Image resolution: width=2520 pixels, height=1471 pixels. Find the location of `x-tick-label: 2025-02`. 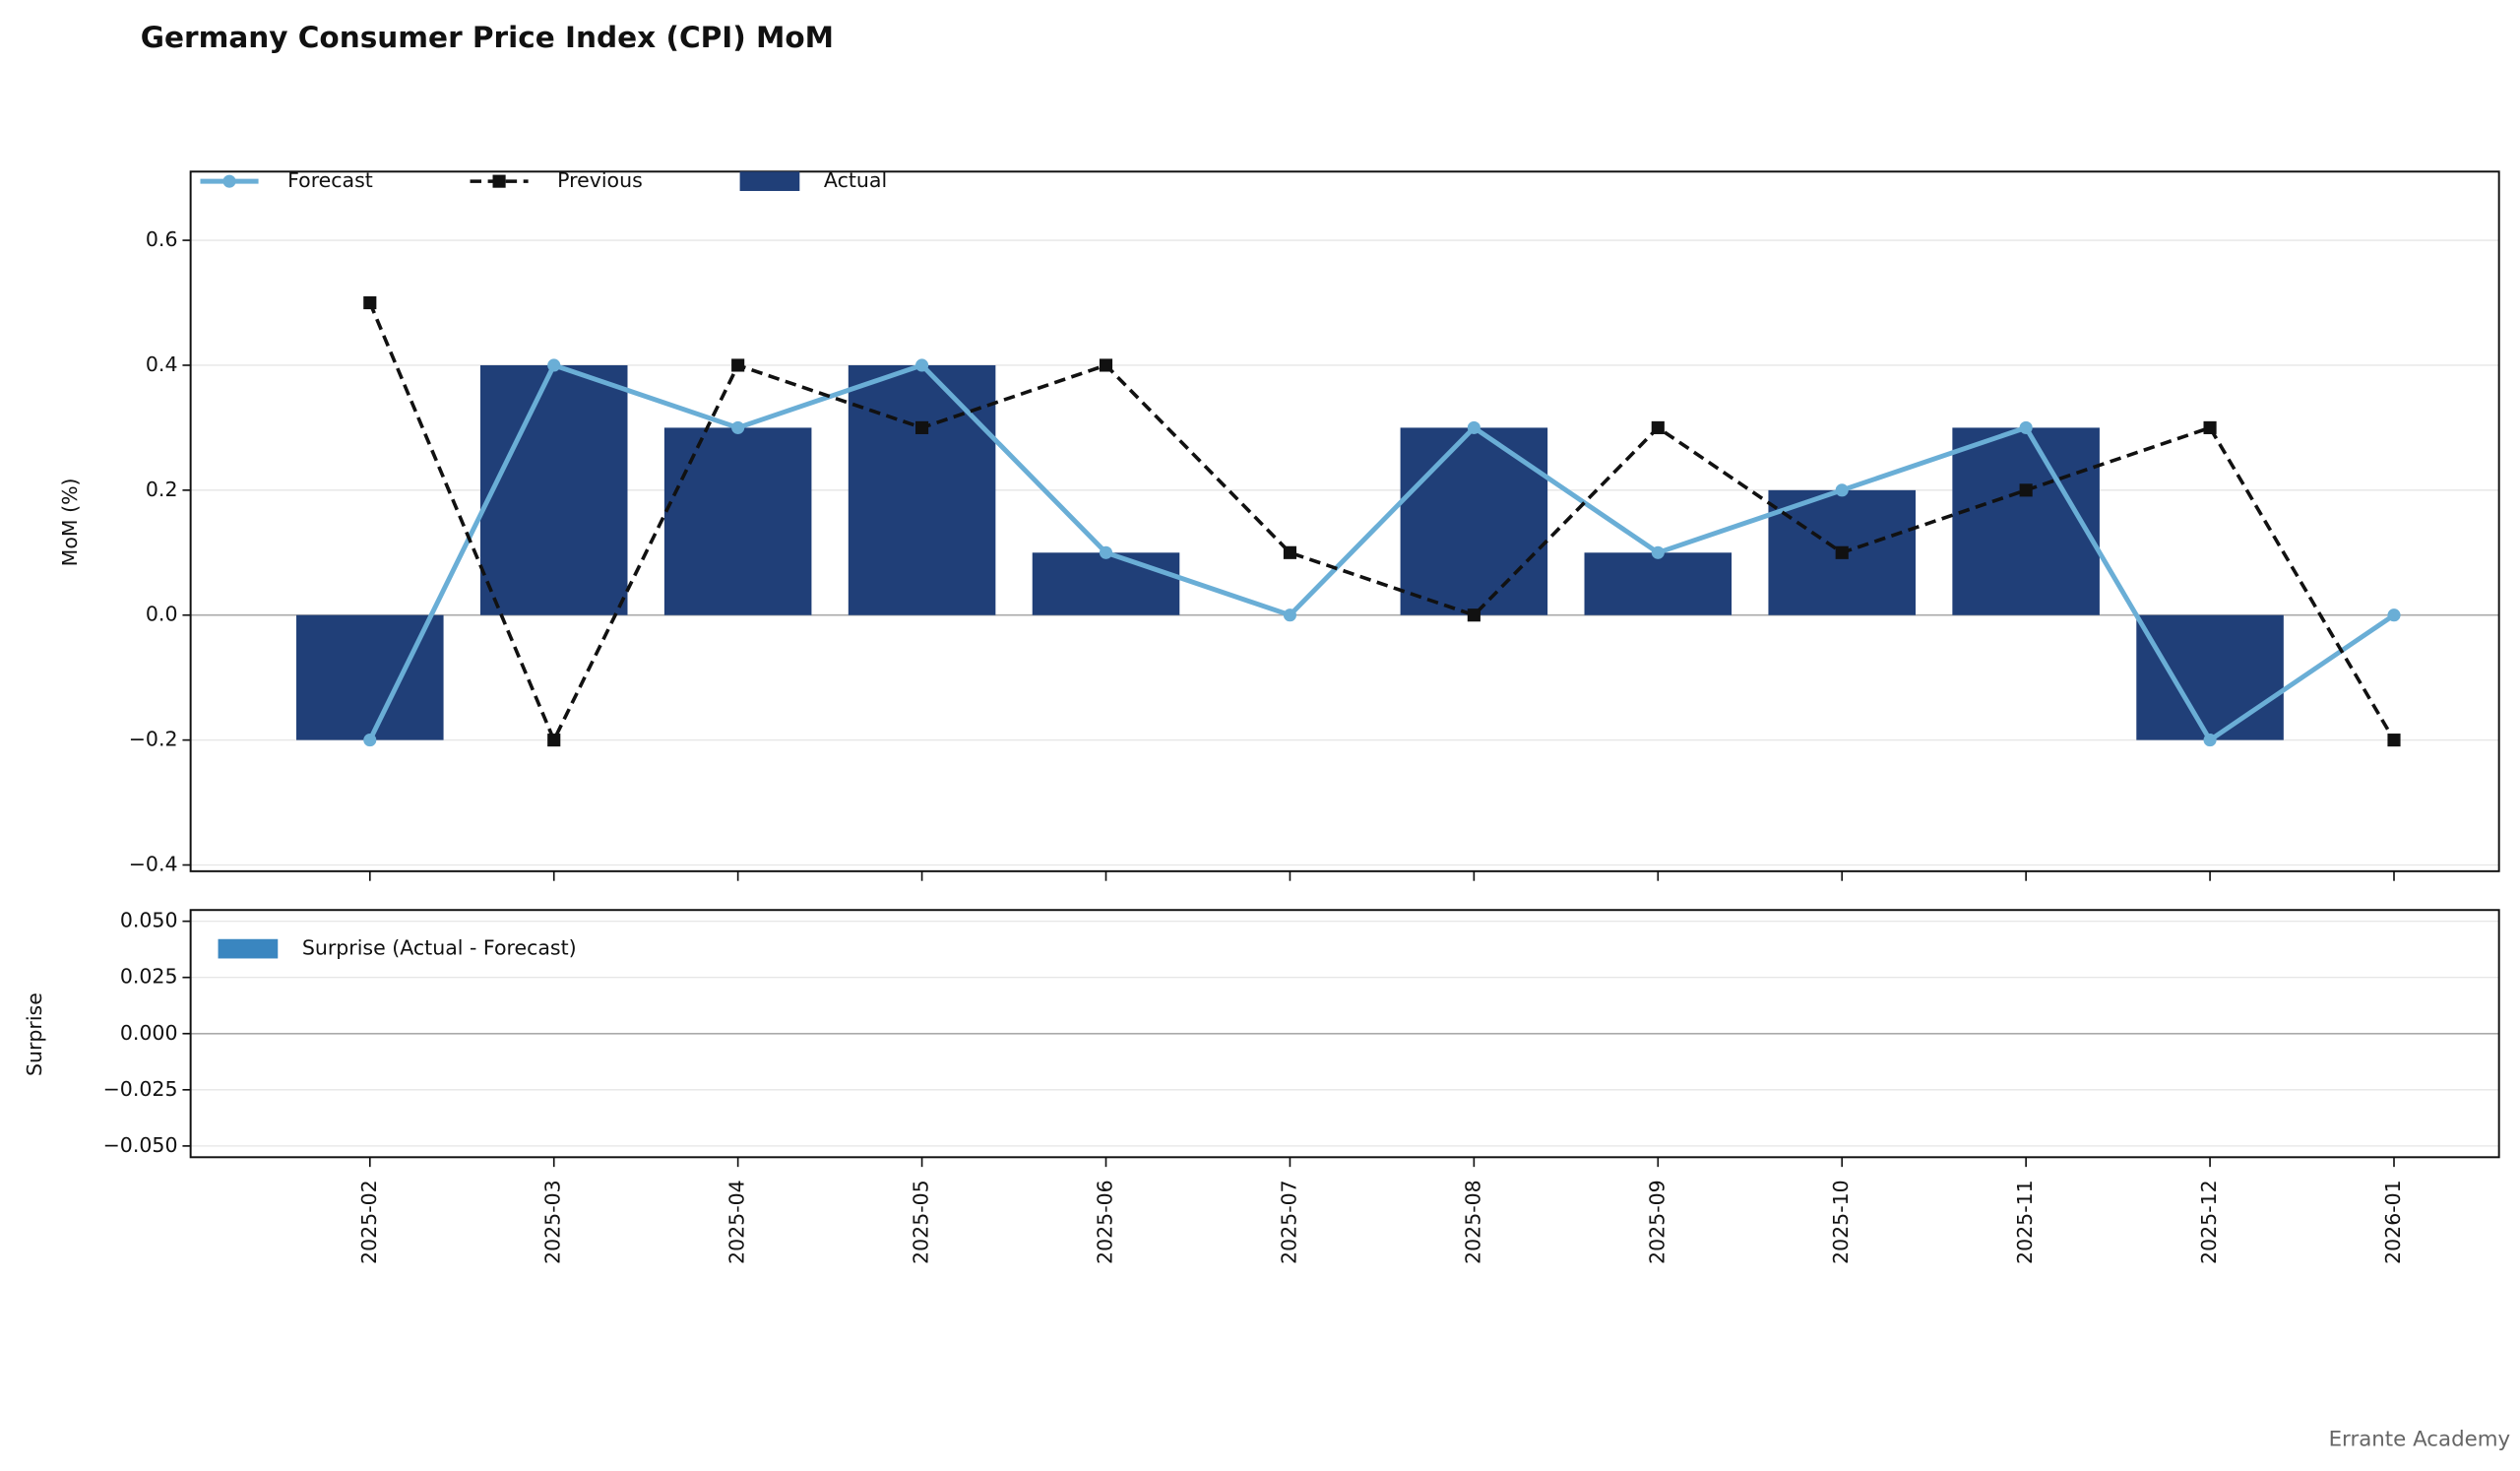

x-tick-label: 2025-02 is located at coordinates (369, 1222).